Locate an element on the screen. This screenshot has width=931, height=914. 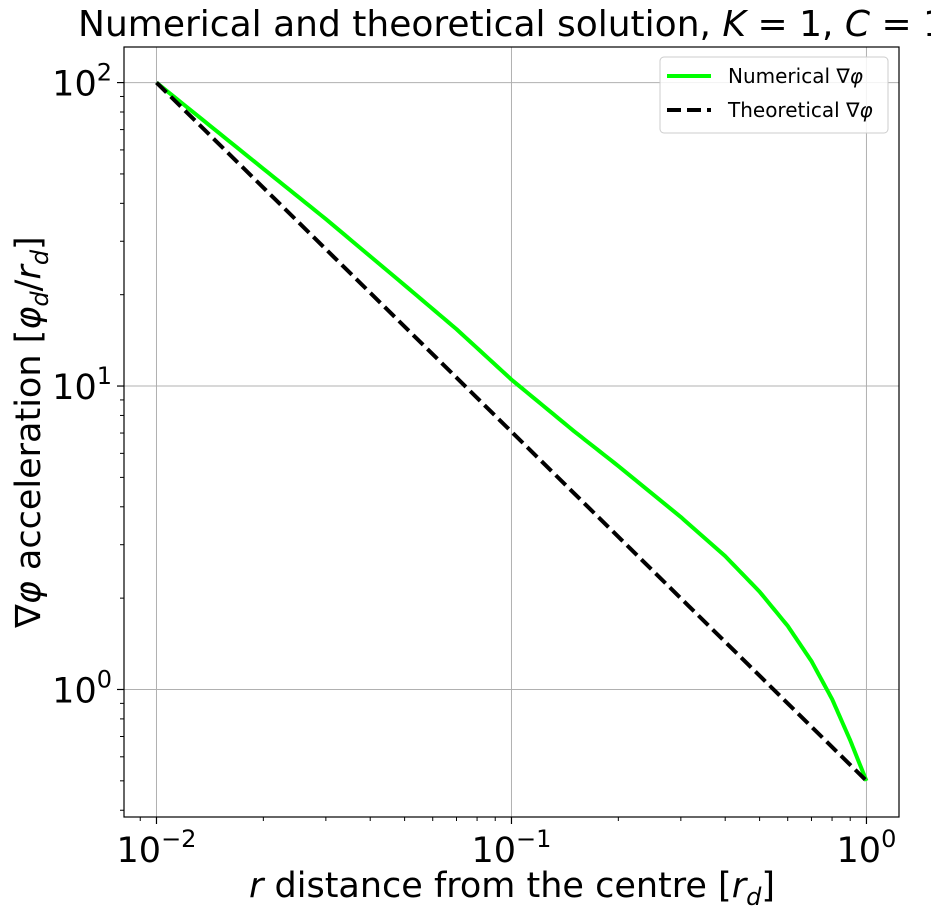
y-tick-labels: 10⁰ 10¹ 10² is located at coordinates (82, 385).